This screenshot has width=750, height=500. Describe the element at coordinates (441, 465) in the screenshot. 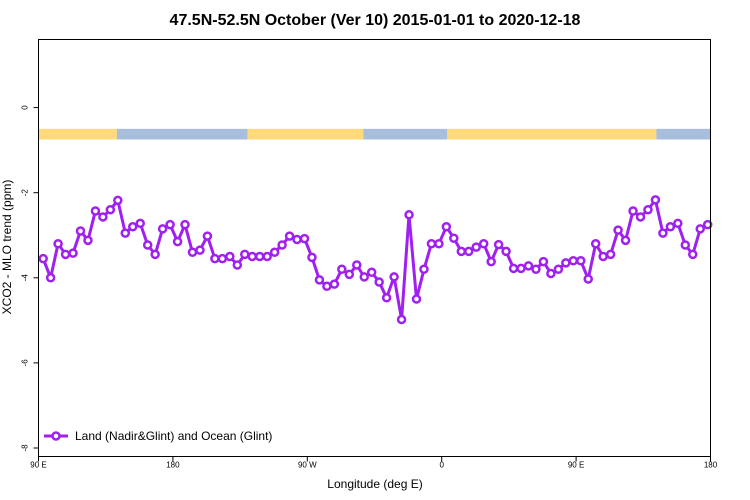

I see `x-tick-label: 0` at that location.